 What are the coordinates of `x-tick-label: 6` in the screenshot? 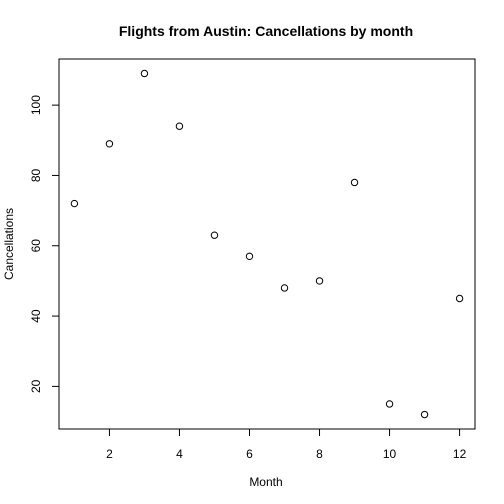 It's located at (249, 454).